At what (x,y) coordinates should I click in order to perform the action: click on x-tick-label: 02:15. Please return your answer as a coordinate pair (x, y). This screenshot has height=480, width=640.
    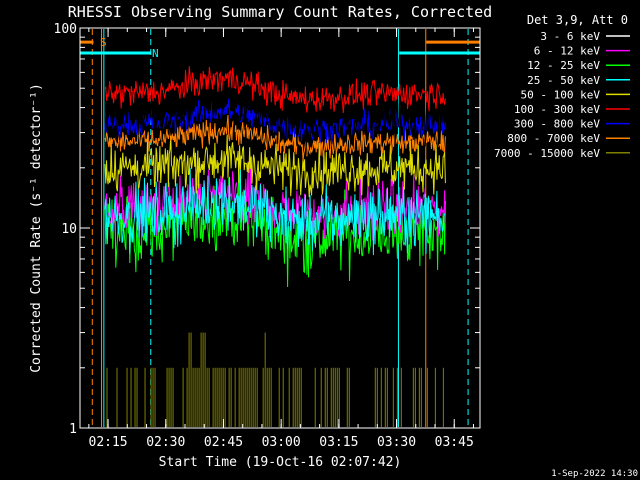
    Looking at the image, I should click on (108, 442).